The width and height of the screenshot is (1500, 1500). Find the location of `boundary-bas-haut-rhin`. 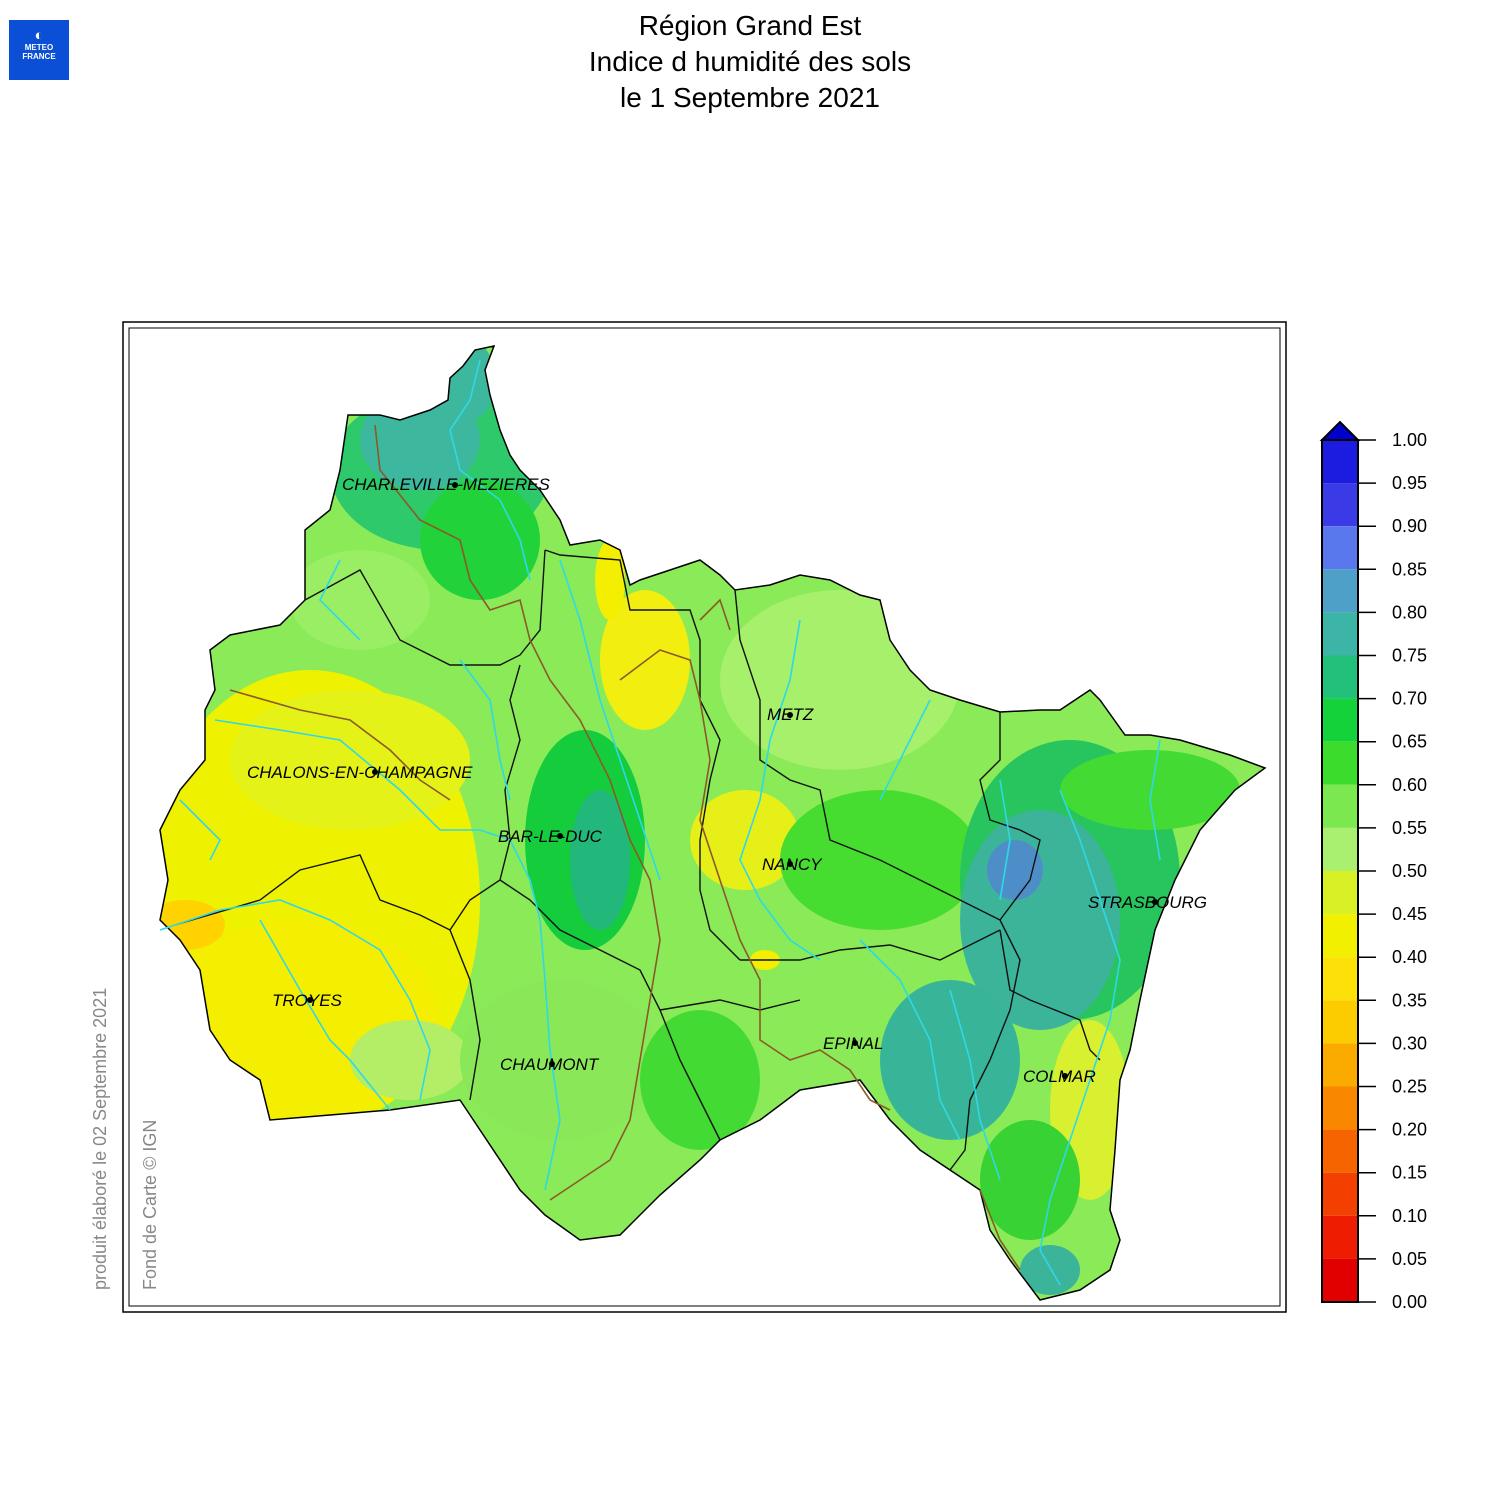

boundary-bas-haut-rhin is located at coordinates (1050, 995).